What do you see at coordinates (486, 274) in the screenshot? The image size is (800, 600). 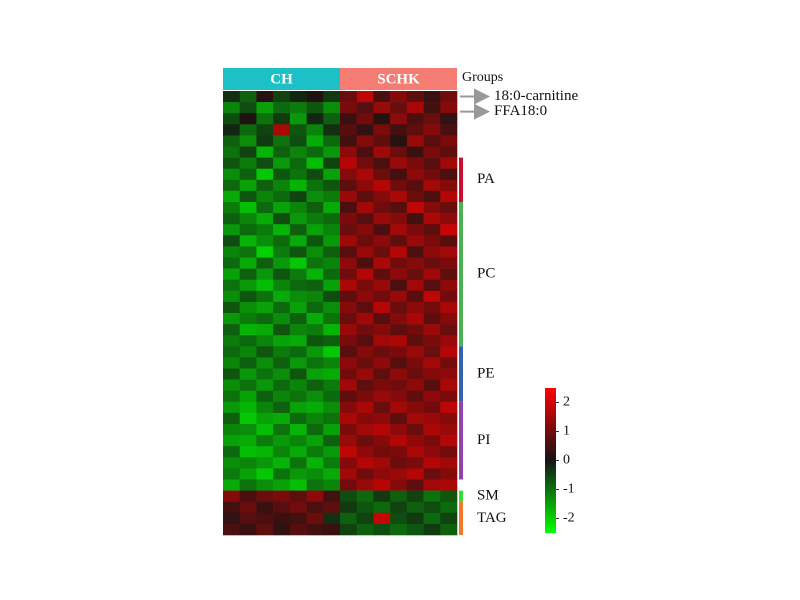 I see `row-group-label: PC` at bounding box center [486, 274].